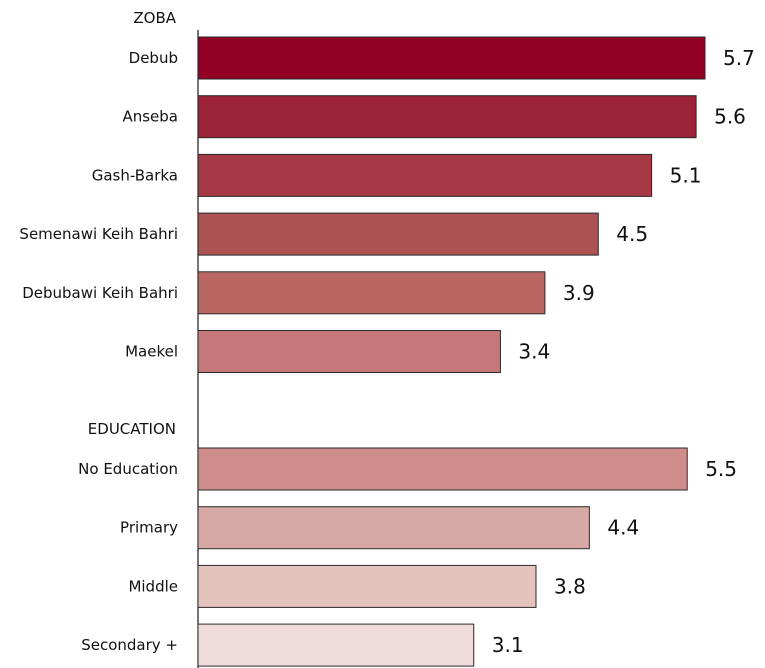 This screenshot has height=668, width=765. Describe the element at coordinates (153, 586) in the screenshot. I see `category-label-middle: Middle` at that location.